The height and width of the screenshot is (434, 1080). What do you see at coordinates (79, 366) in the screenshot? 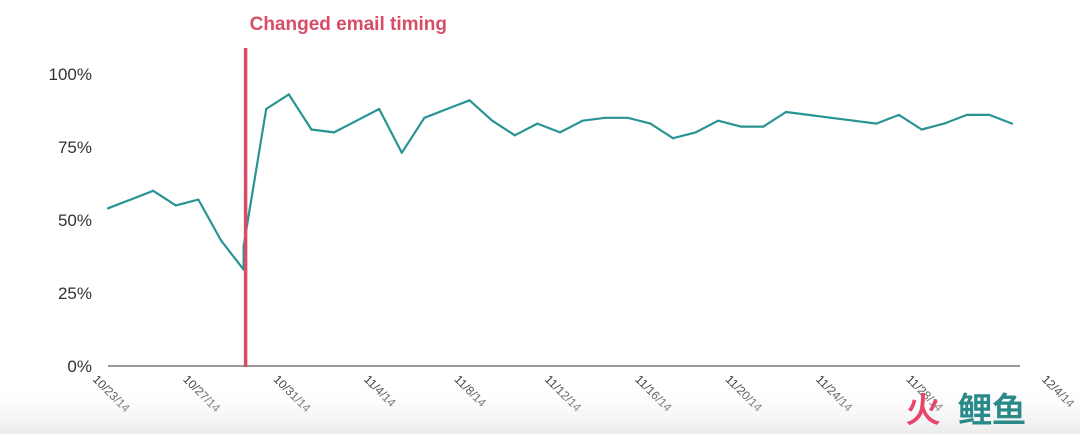
I see `y-tick-label: 0%` at bounding box center [79, 366].